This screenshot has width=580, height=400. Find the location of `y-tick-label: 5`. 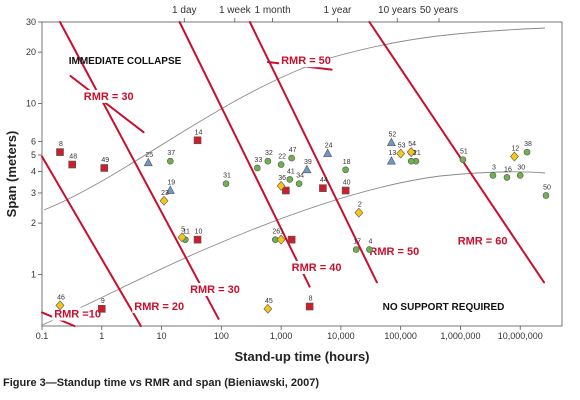

y-tick-label: 5 is located at coordinates (33, 155).